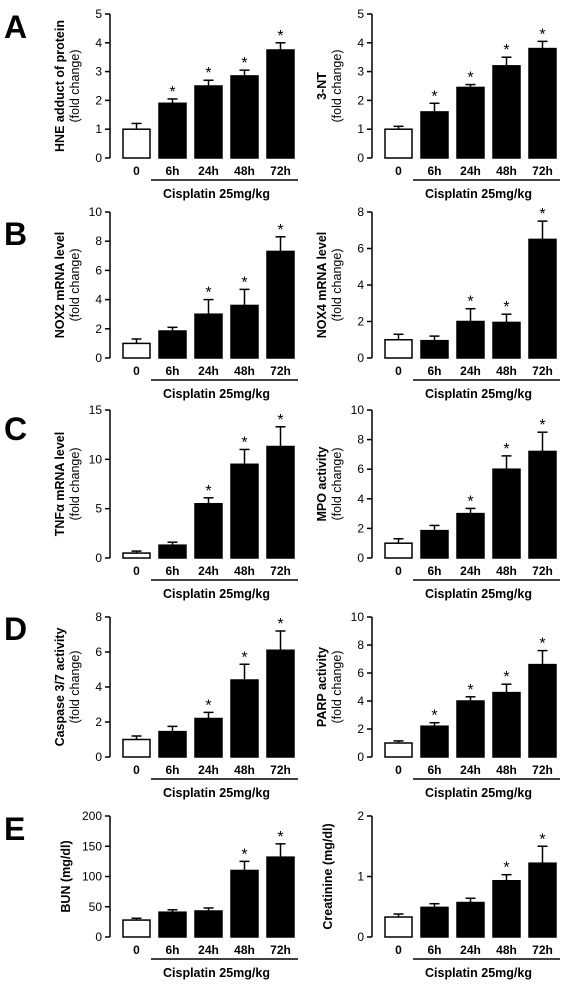 This screenshot has height=991, width=574. I want to click on y-axis-label: PARP activity, so click(322, 687).